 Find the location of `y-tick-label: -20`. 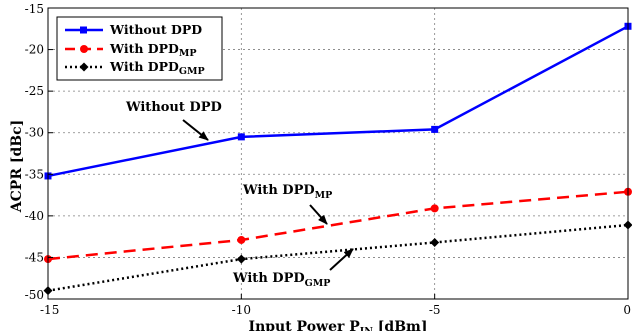

y-tick-label: -20 is located at coordinates (34, 50).